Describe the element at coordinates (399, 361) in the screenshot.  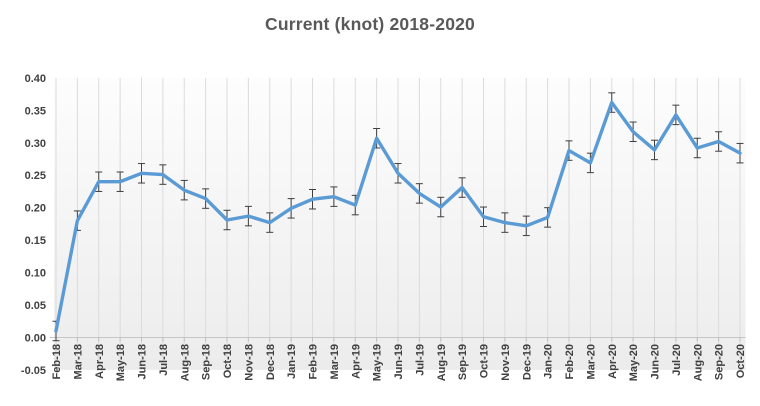
I see `x-tick-label: Jun-19` at that location.